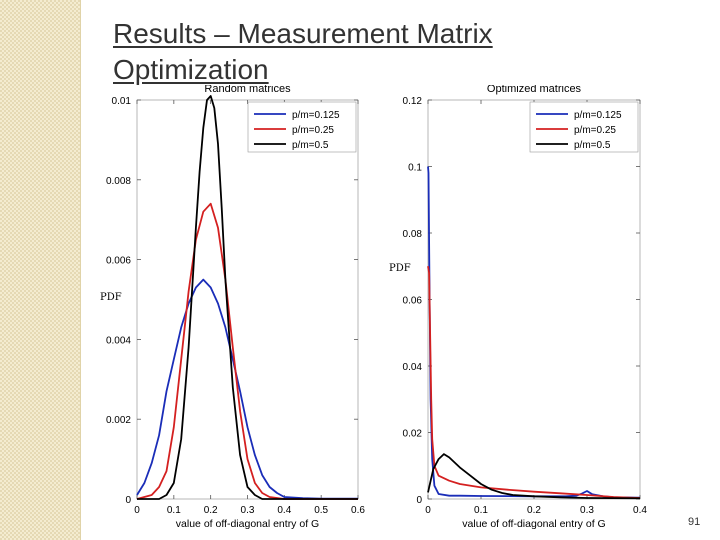 The height and width of the screenshot is (540, 720). I want to click on y-axis-label-right: PDF, so click(400, 268).